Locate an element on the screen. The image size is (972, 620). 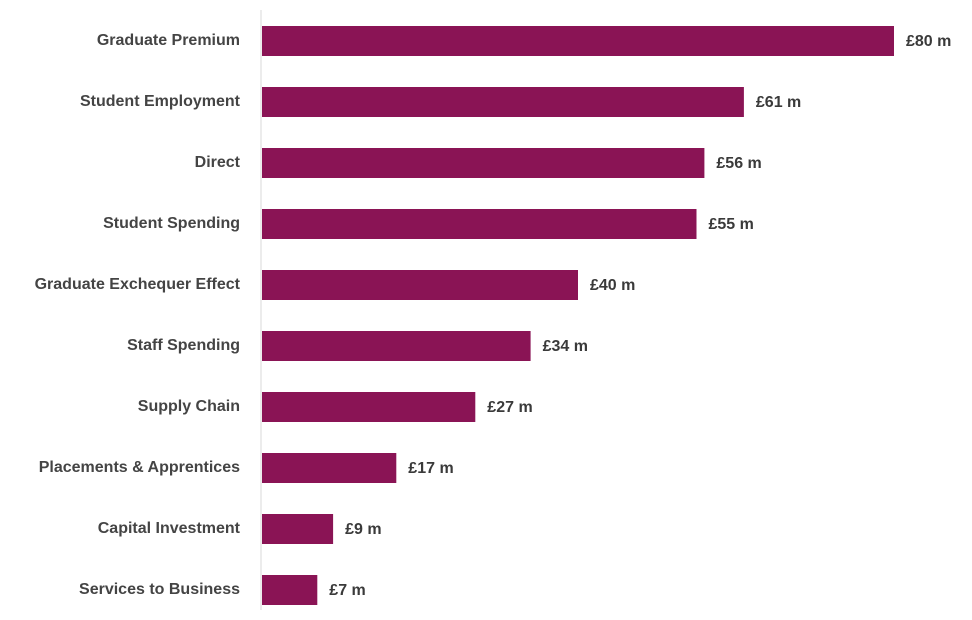
value-label: £34 m is located at coordinates (565, 346).